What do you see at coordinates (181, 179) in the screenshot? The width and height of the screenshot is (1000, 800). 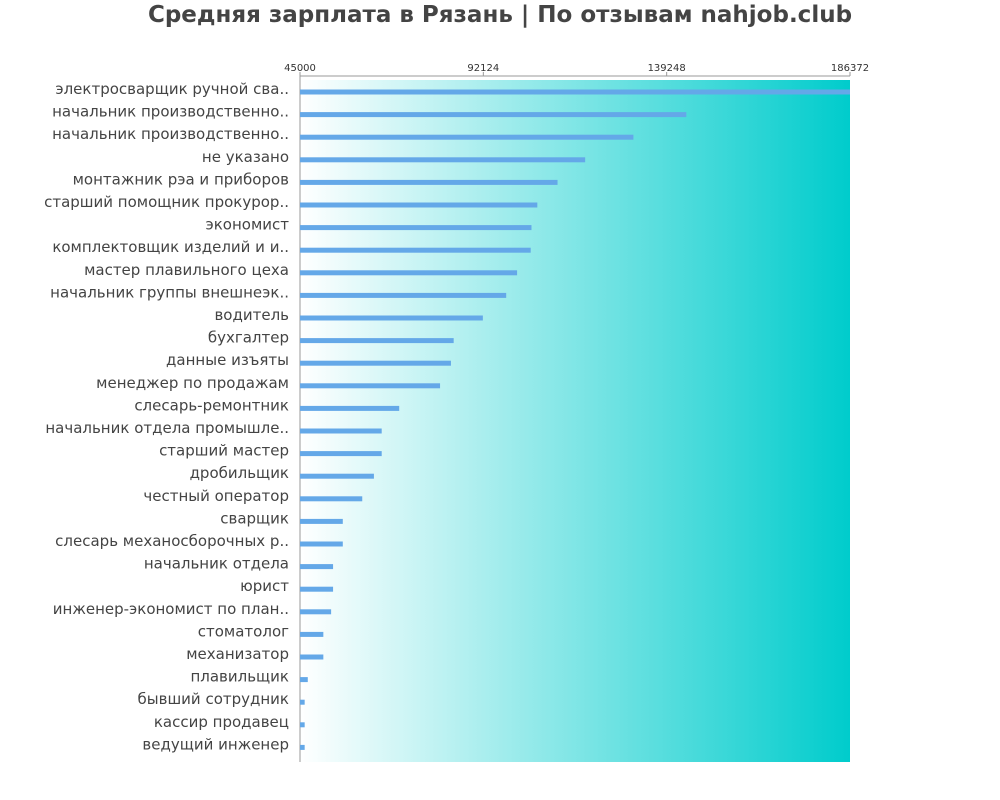 I see `category-label: монтажник рэа и приборов` at bounding box center [181, 179].